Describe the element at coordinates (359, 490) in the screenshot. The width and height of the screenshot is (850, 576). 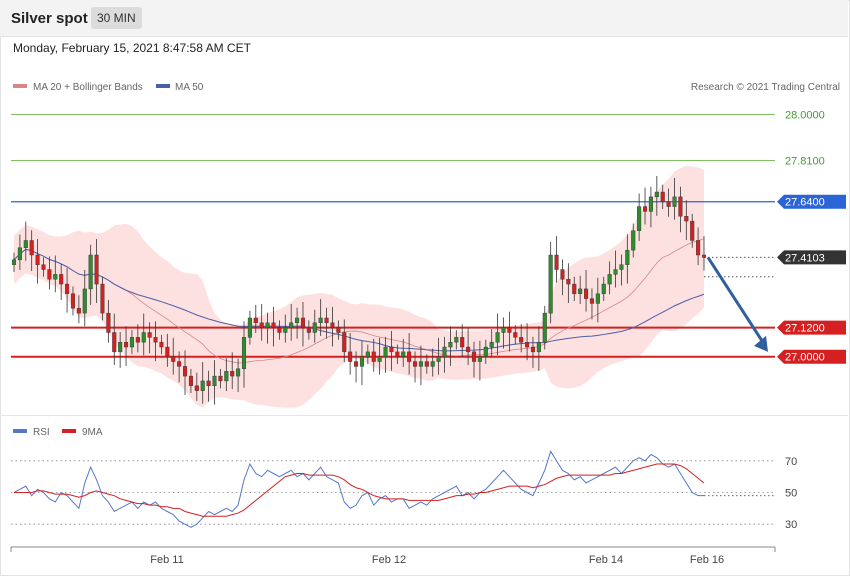
I see `rsi-ma-line` at that location.